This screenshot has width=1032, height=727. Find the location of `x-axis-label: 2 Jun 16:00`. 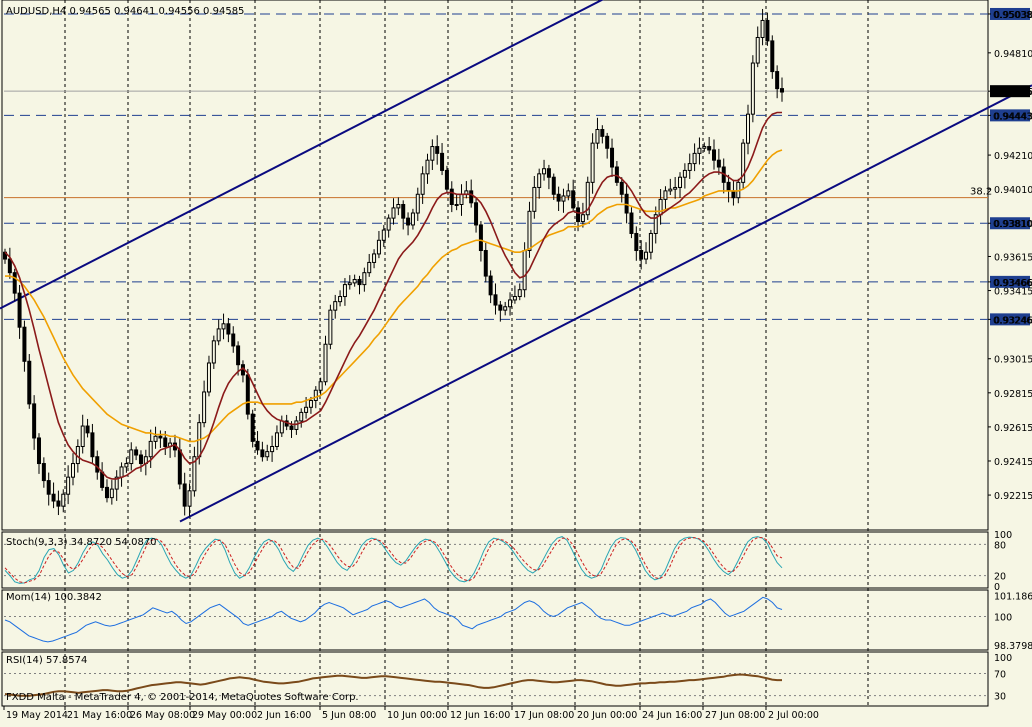

x-axis-label: 2 Jun 16:00 is located at coordinates (284, 715).